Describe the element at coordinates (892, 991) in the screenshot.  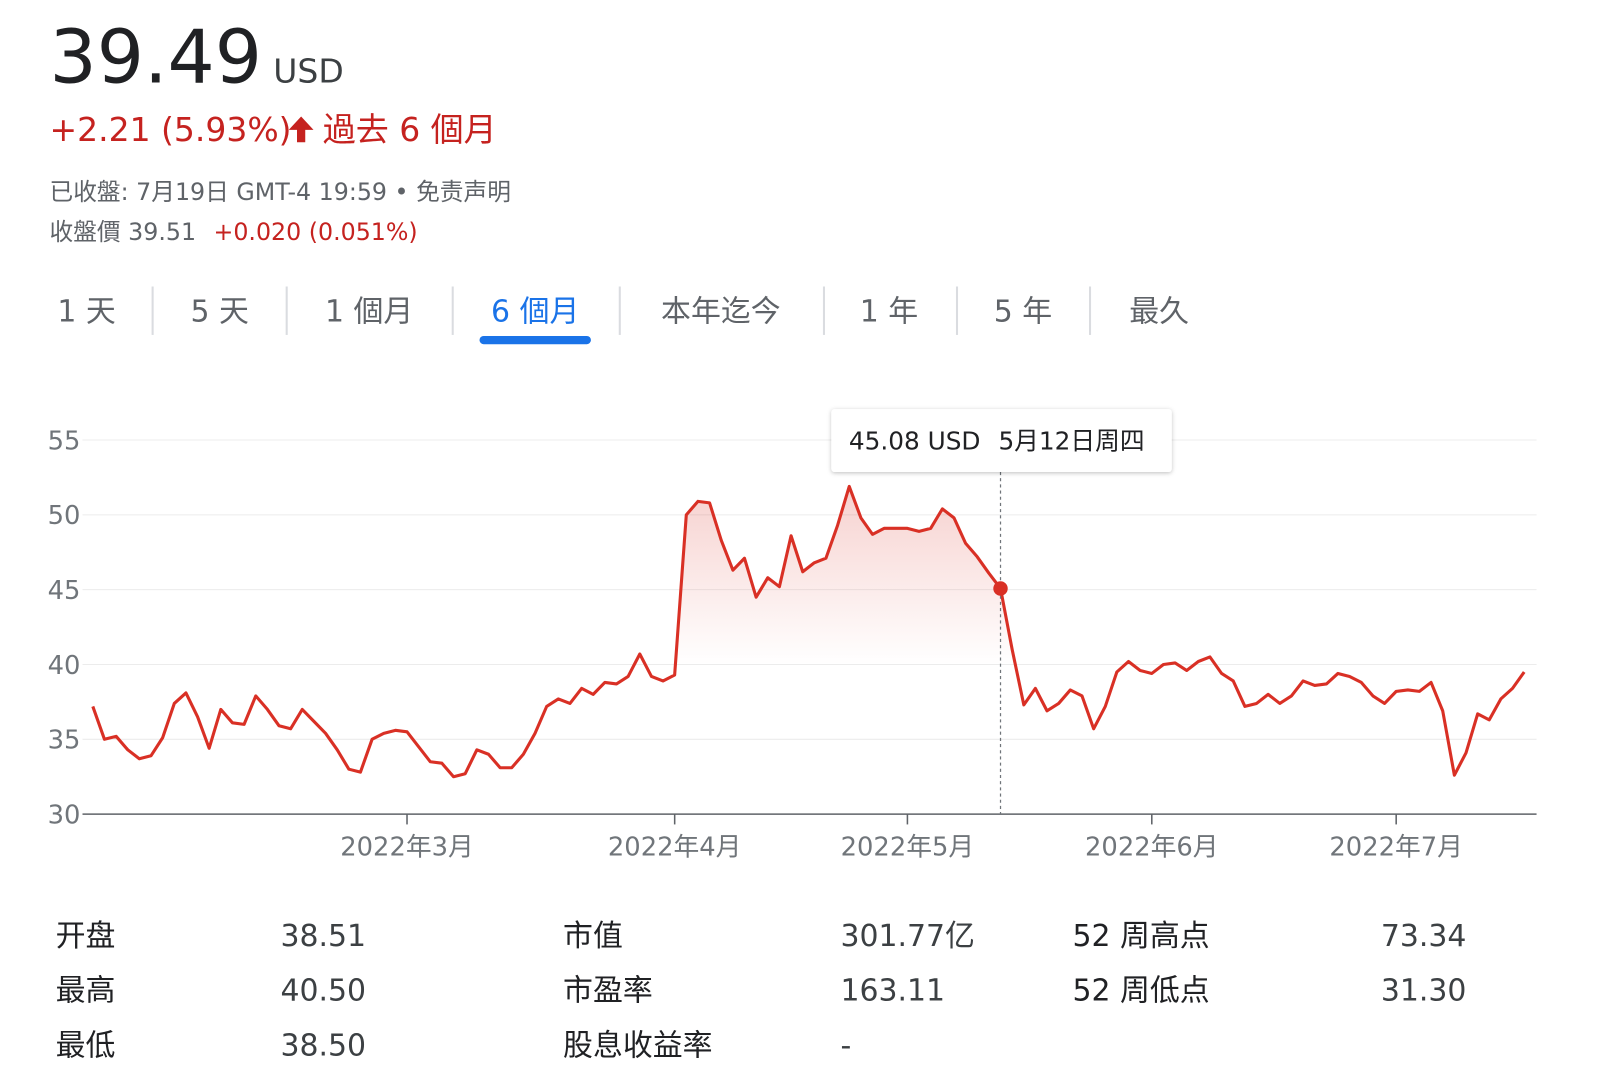
I see `stat-value: 163.11` at that location.